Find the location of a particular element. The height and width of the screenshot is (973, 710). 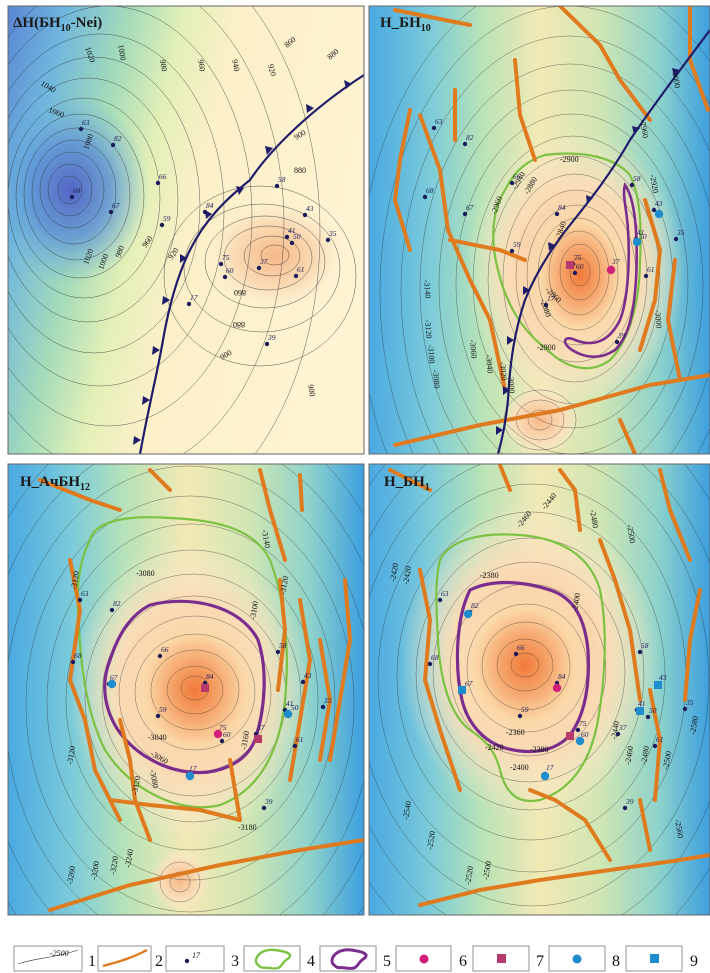

legend-number: 7 is located at coordinates (540, 961).